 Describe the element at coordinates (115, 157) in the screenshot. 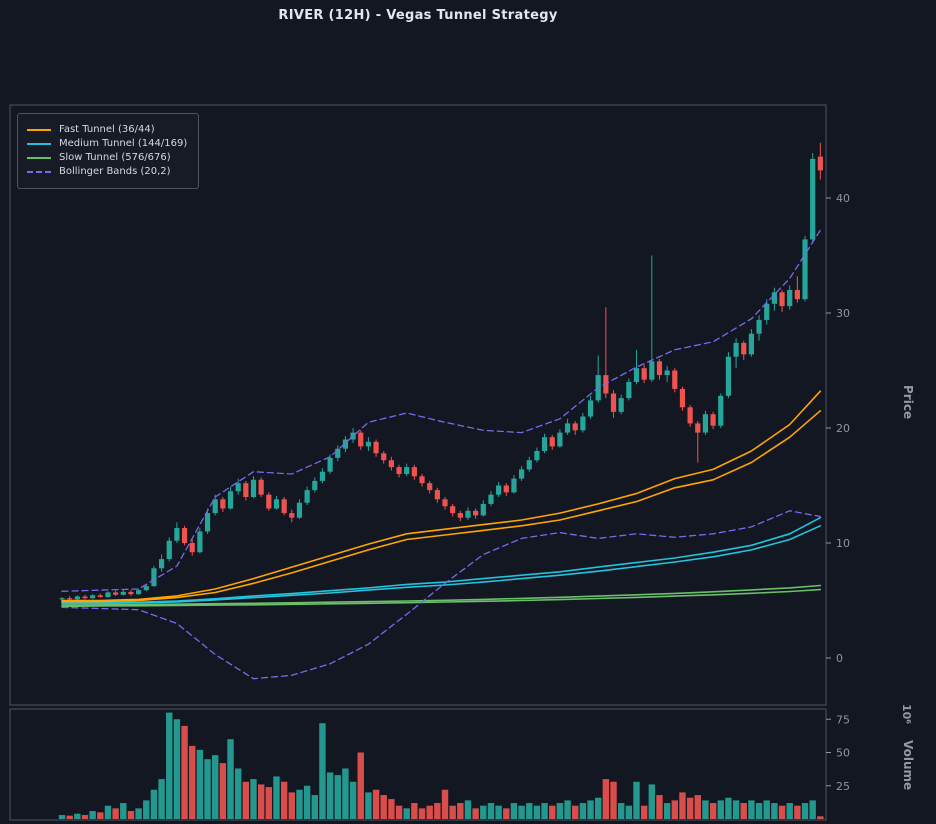

I see `legend-label: Slow Tunnel (576/676)` at that location.